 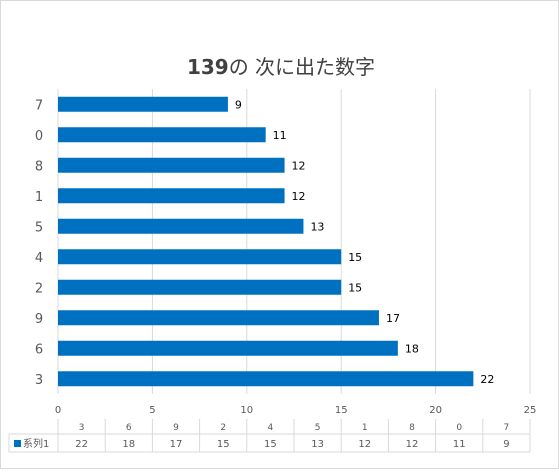 I want to click on category-label-7: 7, so click(x=39, y=105).